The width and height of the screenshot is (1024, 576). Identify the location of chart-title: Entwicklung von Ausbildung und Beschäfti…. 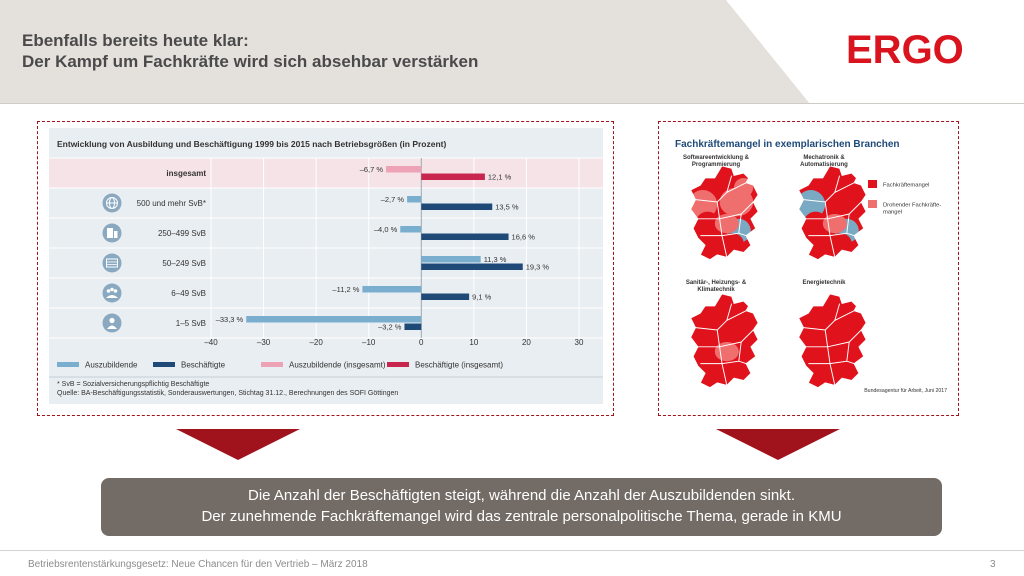
(251, 144).